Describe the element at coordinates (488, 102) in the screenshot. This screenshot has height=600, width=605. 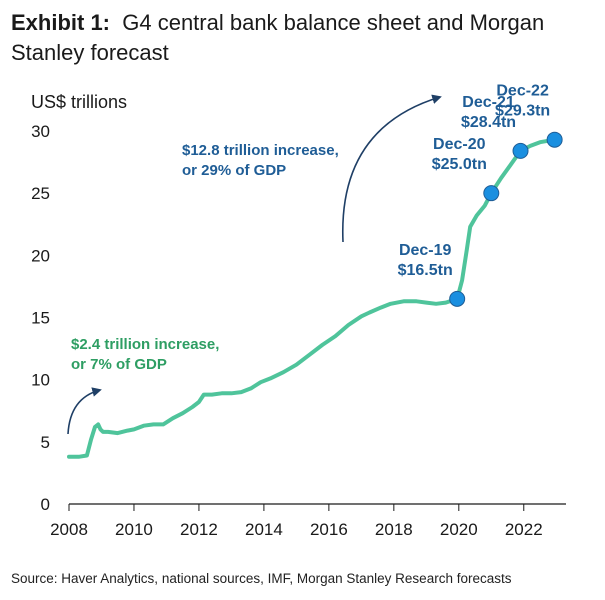
I see `marker-date-label: Dec-21` at that location.